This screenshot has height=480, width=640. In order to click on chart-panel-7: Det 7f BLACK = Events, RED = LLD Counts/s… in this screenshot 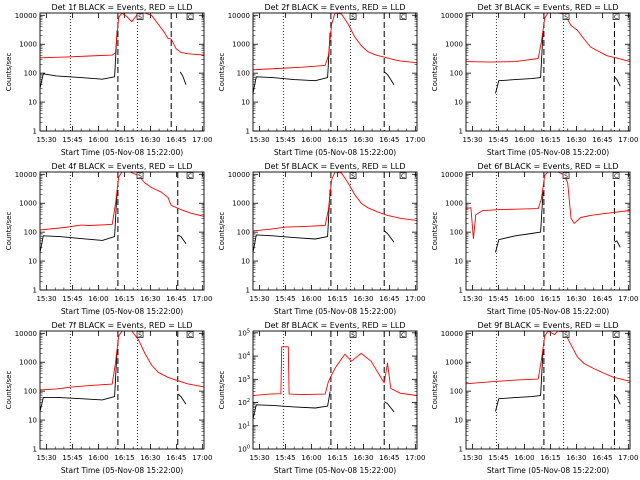, I will do `click(108, 398)`.